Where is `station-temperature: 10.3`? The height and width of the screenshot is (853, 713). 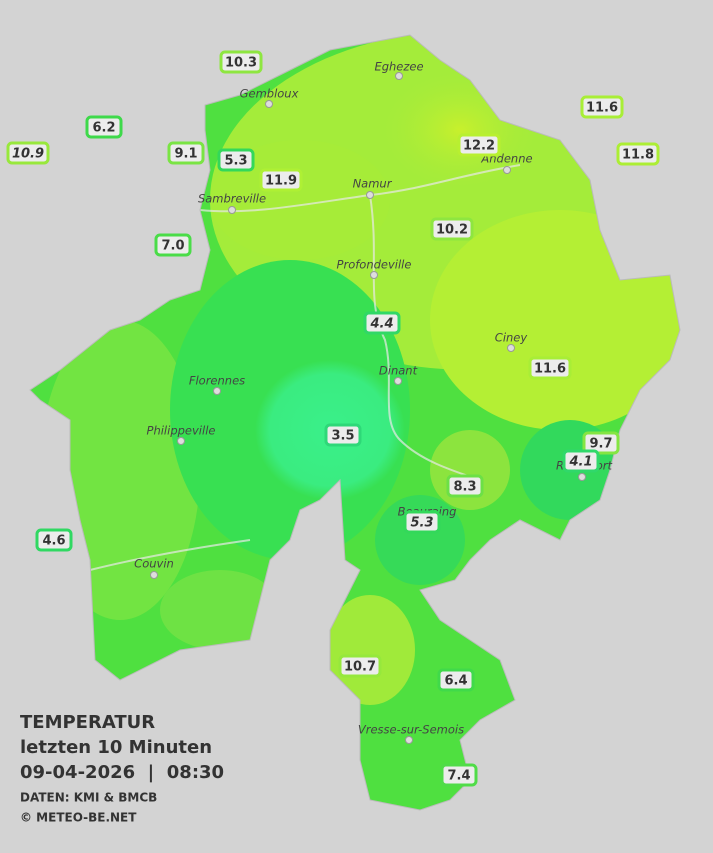
station-temperature: 10.3 is located at coordinates (241, 63).